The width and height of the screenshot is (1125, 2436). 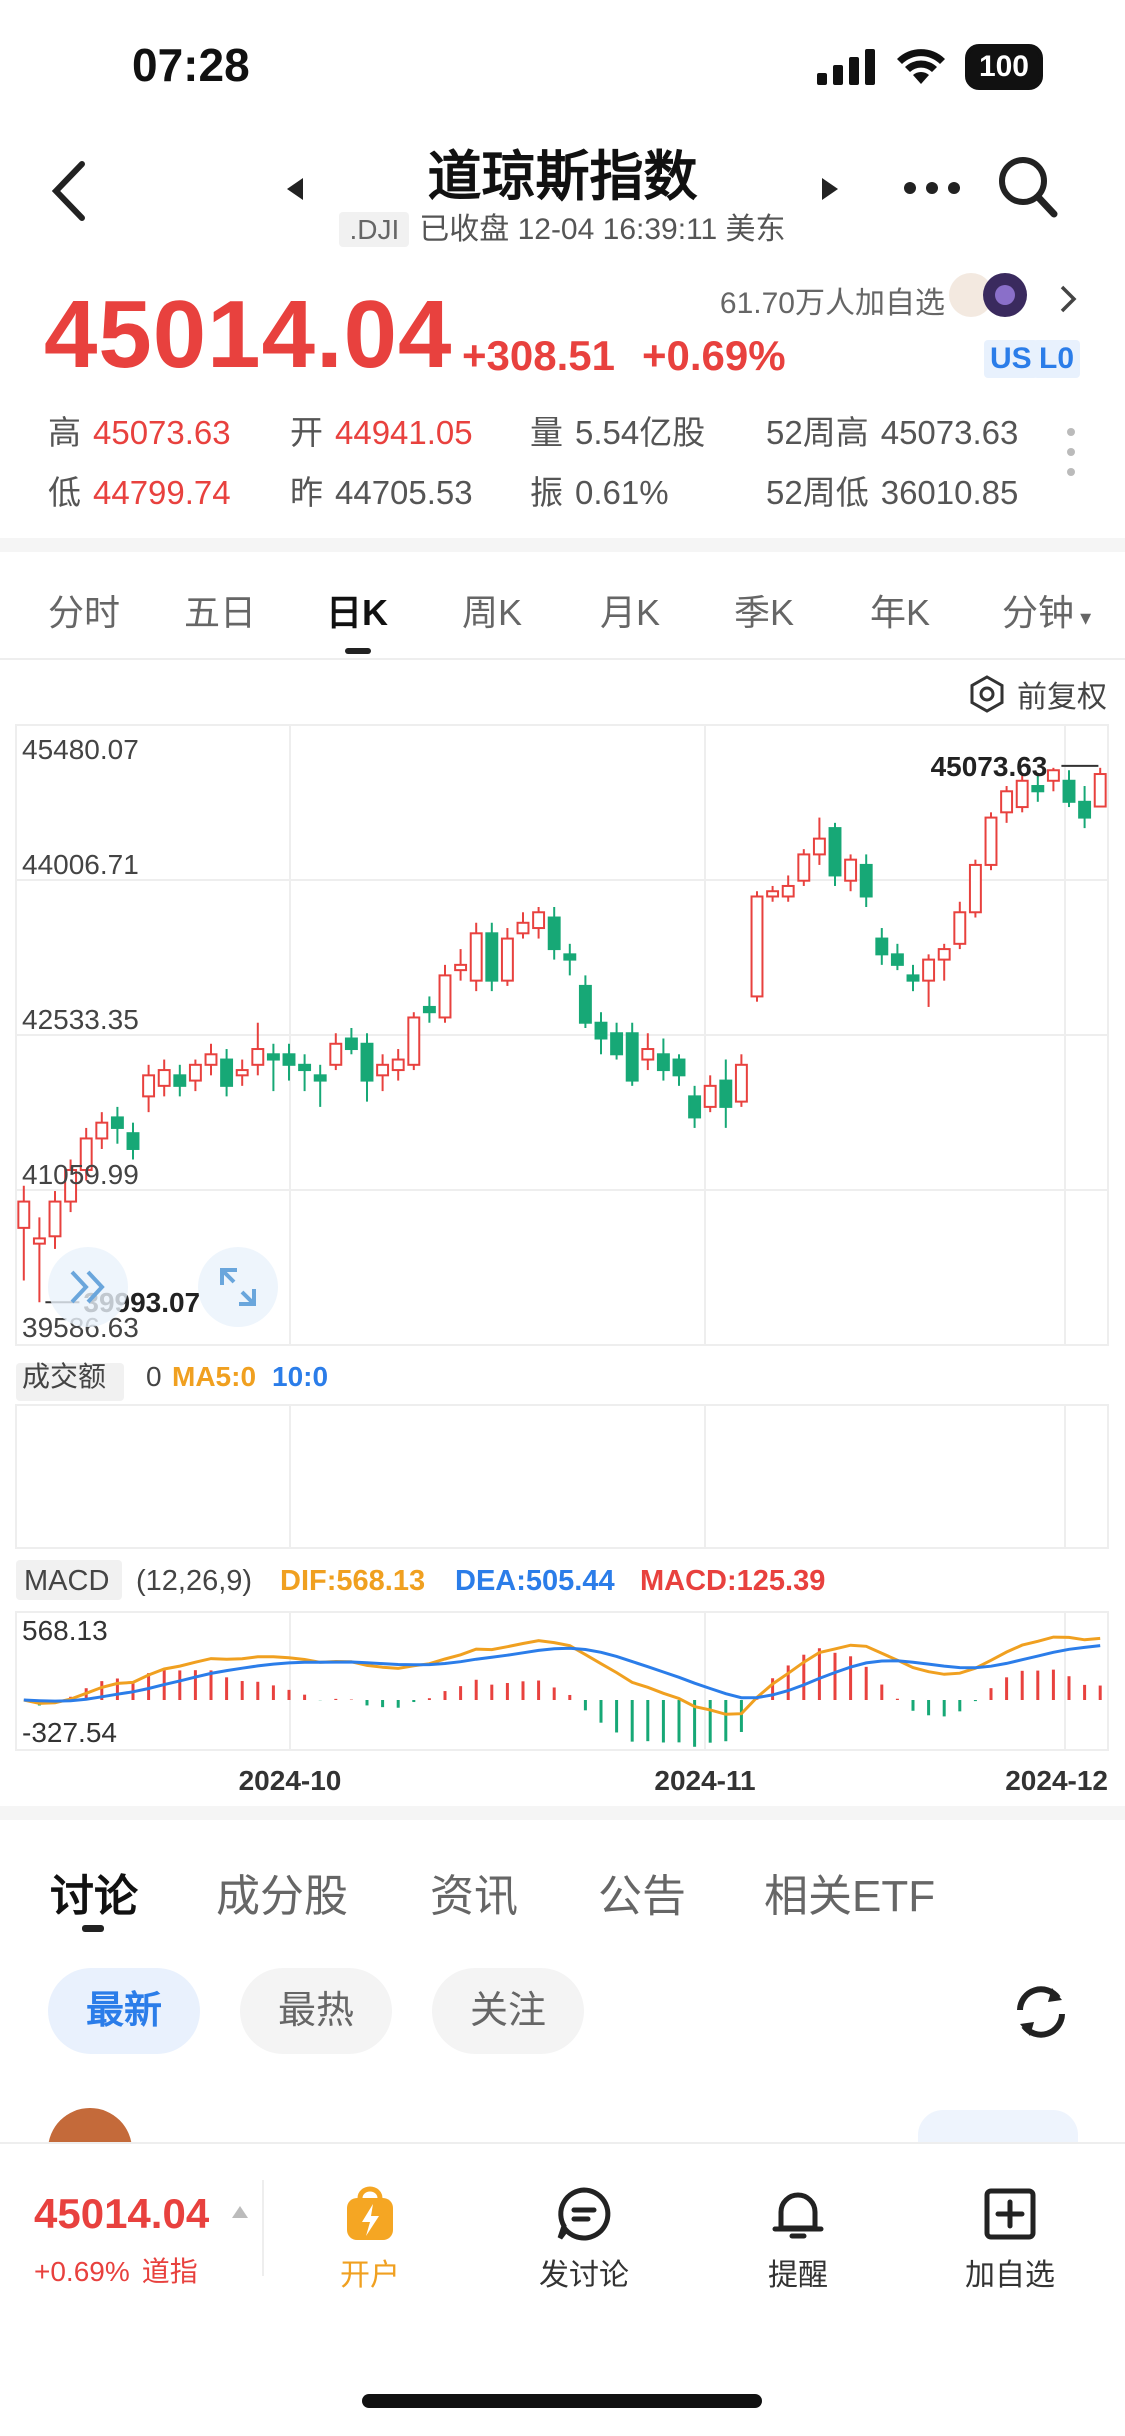 I want to click on macd-dea: DEA:505.44, so click(x=535, y=1581).